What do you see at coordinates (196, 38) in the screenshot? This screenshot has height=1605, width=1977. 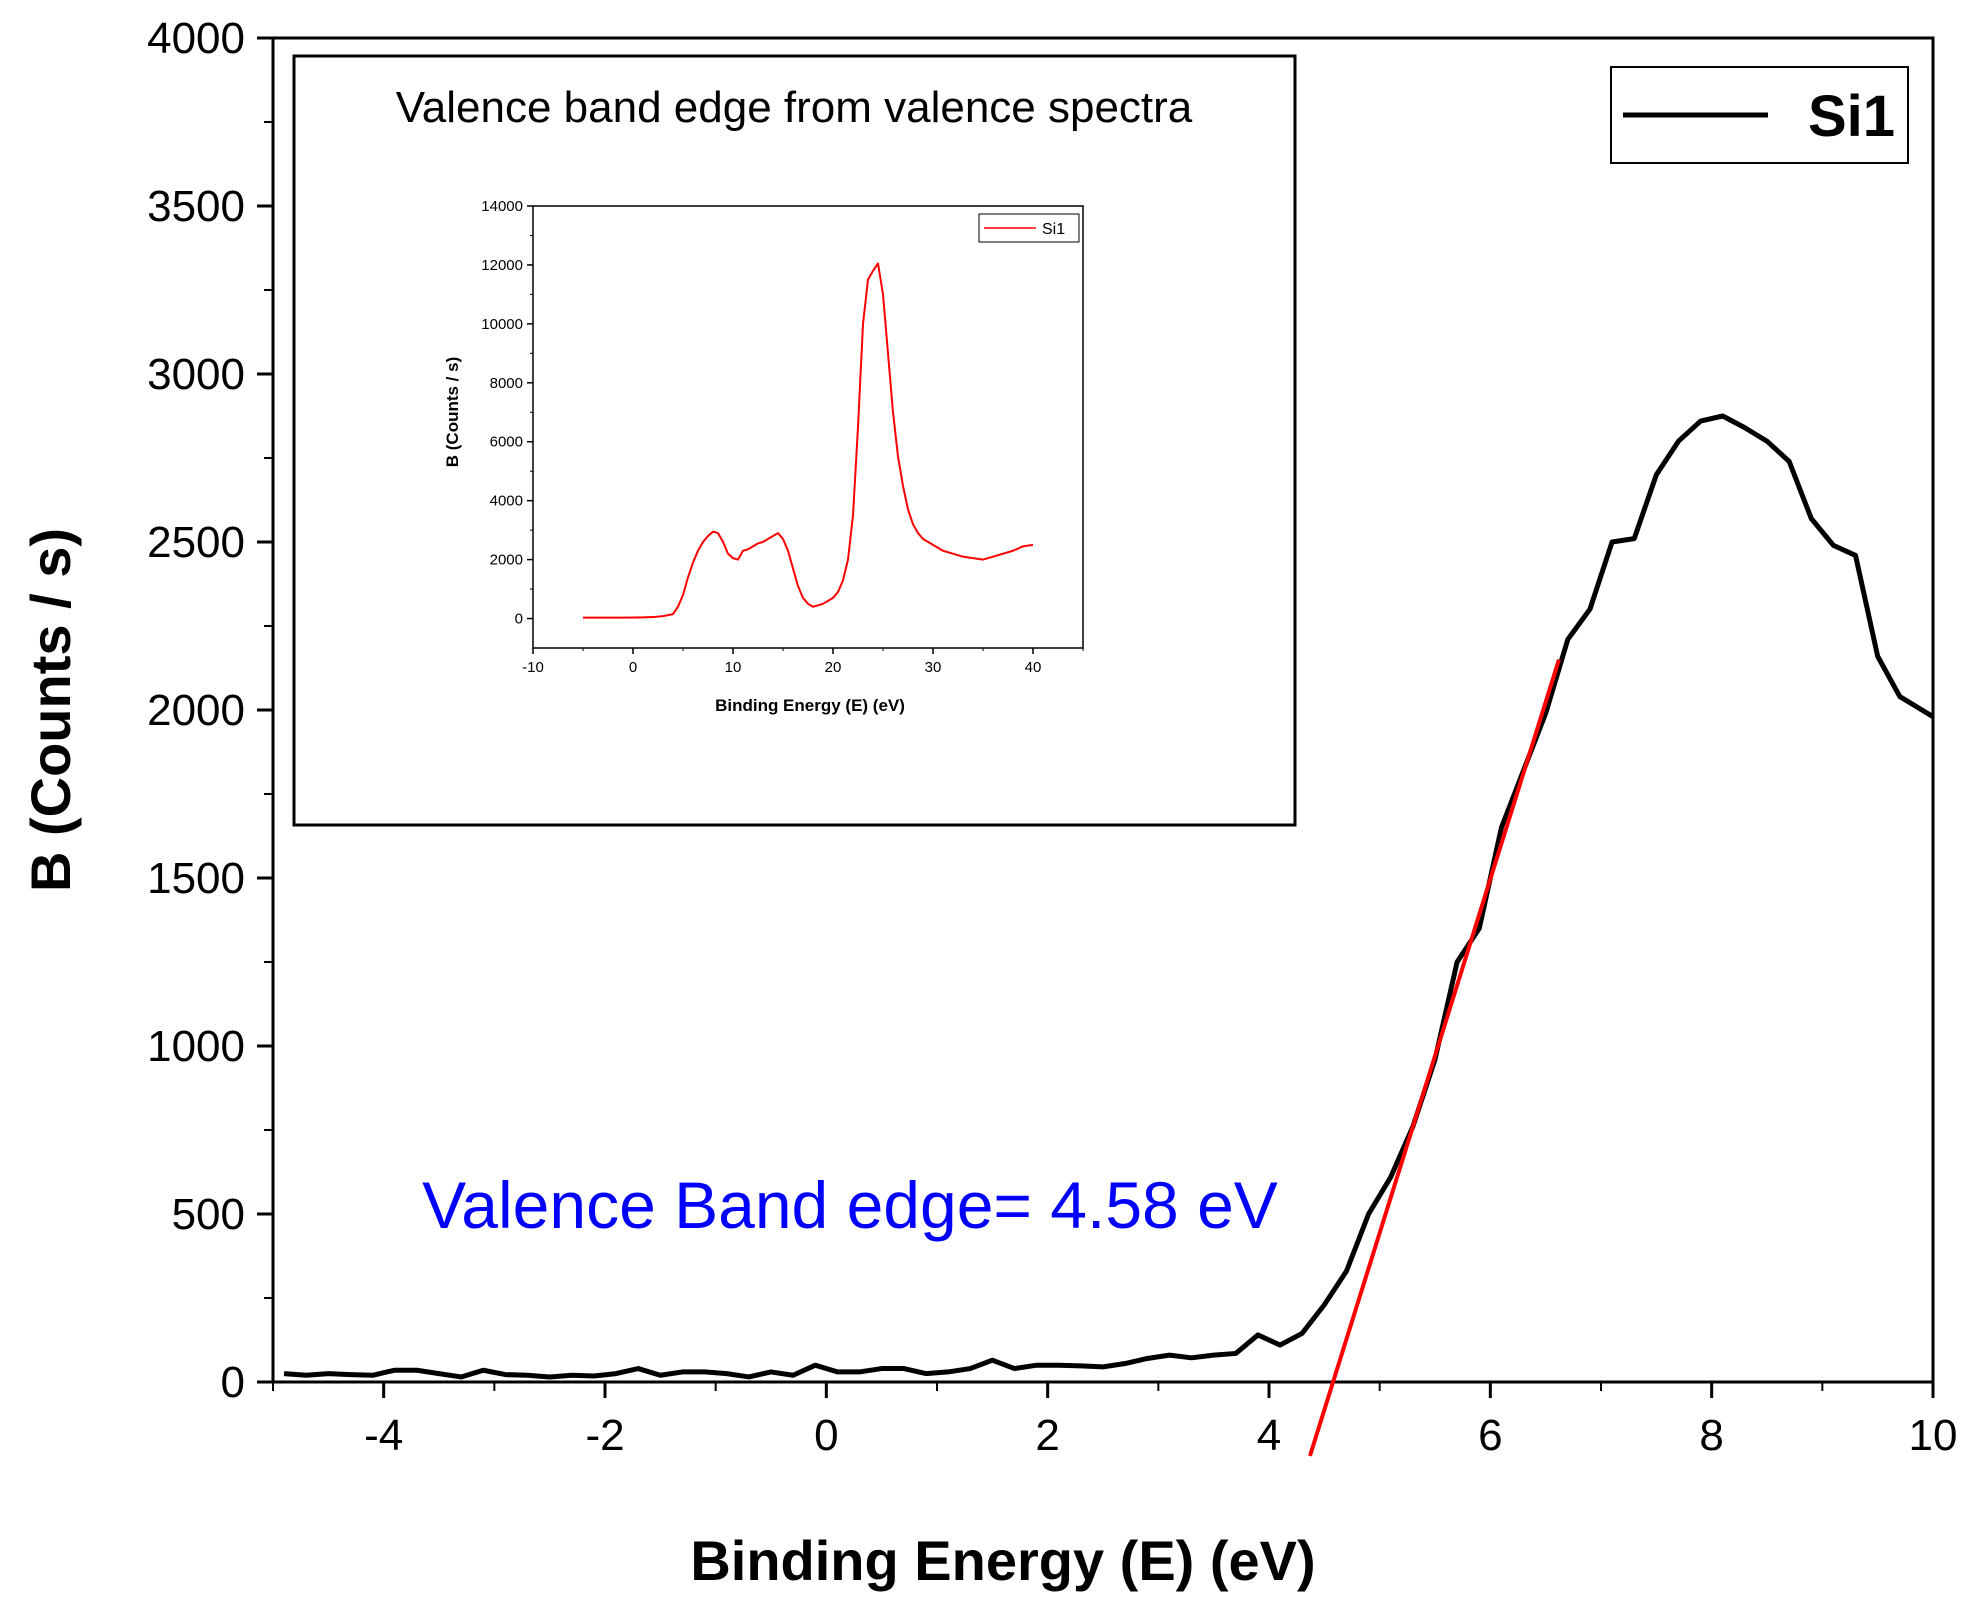 I see `main-y-tick-label: 4000` at bounding box center [196, 38].